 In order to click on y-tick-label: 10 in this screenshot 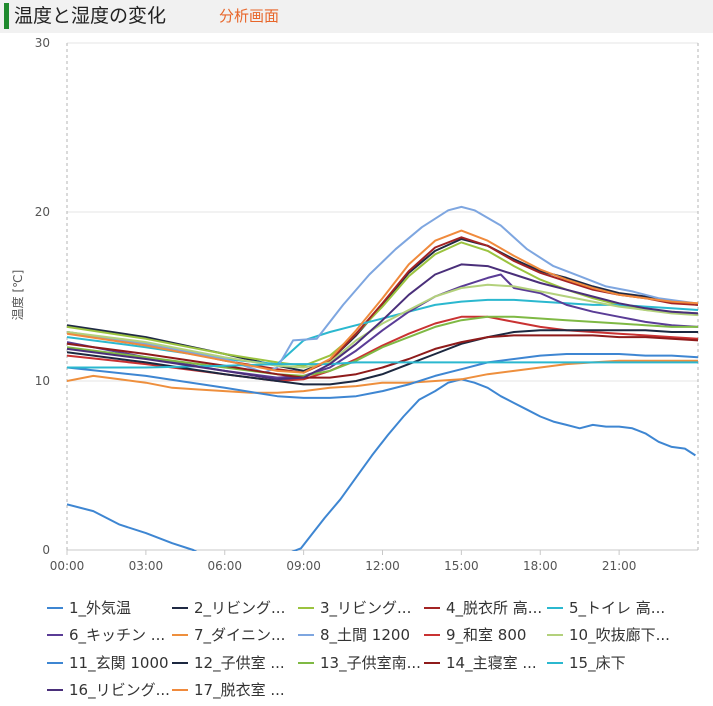, I will do `click(42, 381)`.